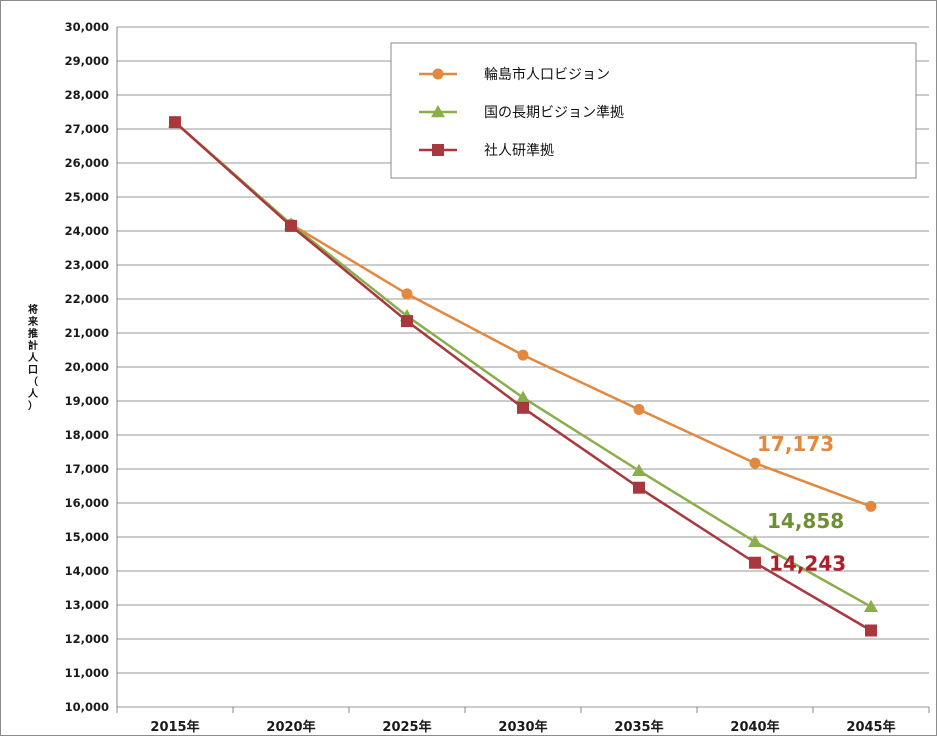 This screenshot has width=937, height=737. What do you see at coordinates (87, 435) in the screenshot?
I see `y-tick-label: 18,000` at bounding box center [87, 435].